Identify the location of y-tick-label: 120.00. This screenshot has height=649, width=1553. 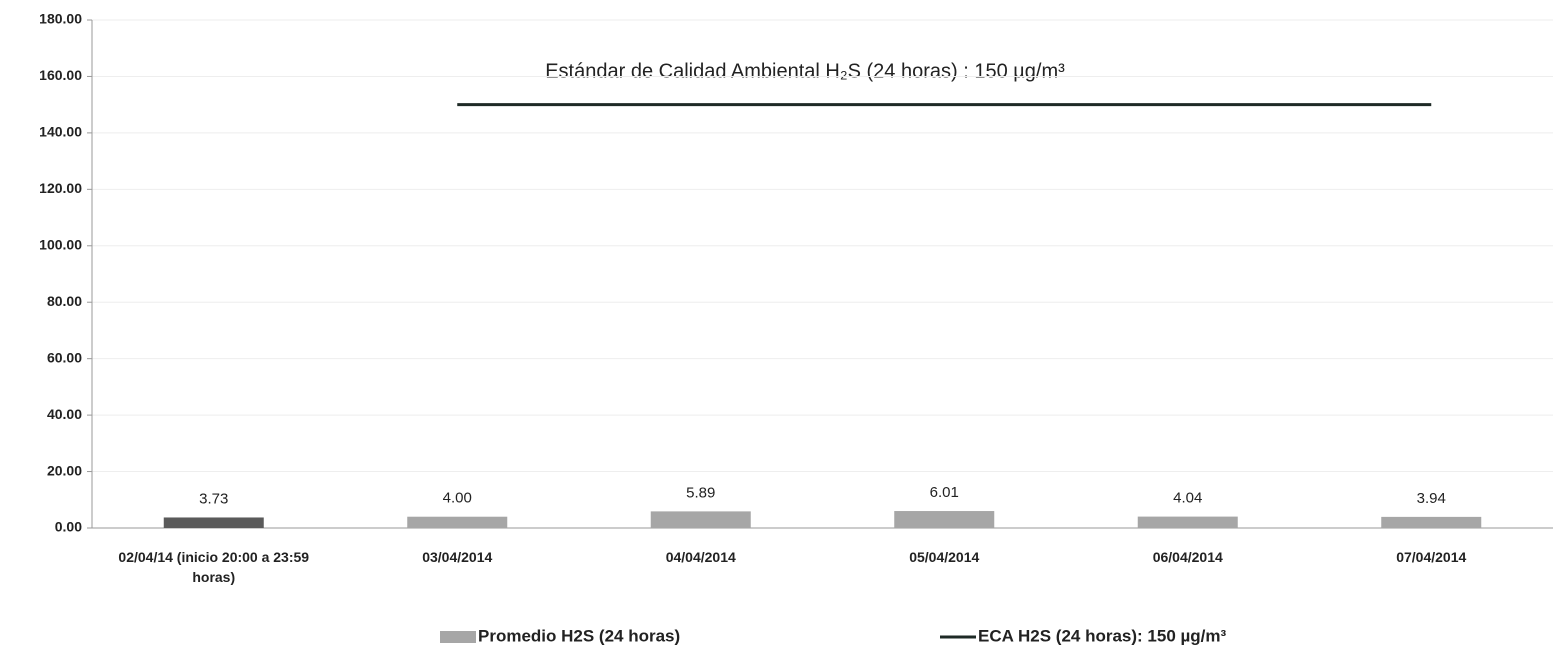
(60, 188).